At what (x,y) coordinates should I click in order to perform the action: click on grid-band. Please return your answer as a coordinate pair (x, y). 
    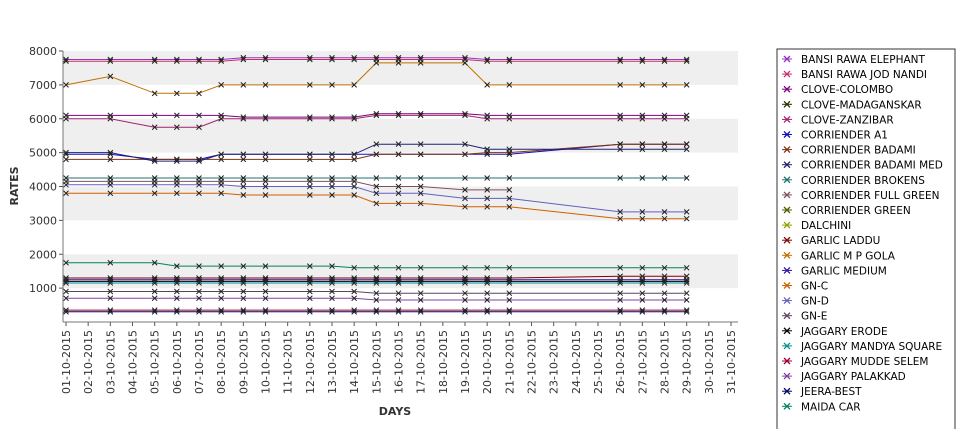
    Looking at the image, I should click on (400, 68).